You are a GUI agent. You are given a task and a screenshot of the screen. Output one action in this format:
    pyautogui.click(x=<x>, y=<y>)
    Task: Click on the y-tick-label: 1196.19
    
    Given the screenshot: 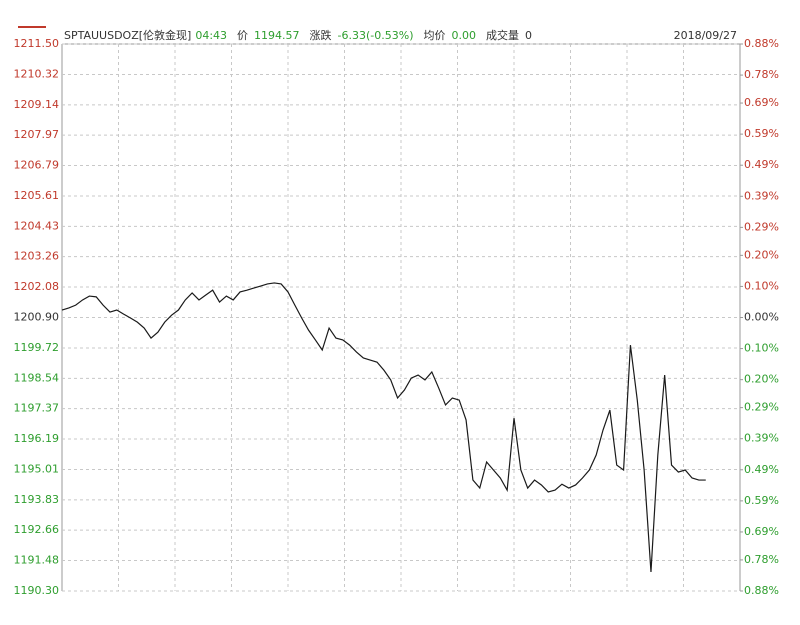 What is the action you would take?
    pyautogui.click(x=37, y=438)
    